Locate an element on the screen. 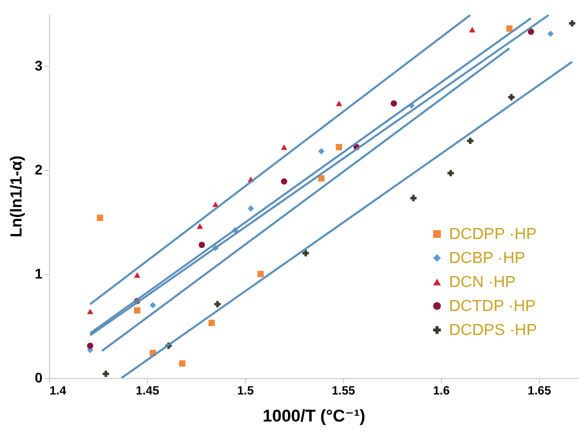 The height and width of the screenshot is (437, 585). x-tick-label: 1.5 is located at coordinates (245, 391).